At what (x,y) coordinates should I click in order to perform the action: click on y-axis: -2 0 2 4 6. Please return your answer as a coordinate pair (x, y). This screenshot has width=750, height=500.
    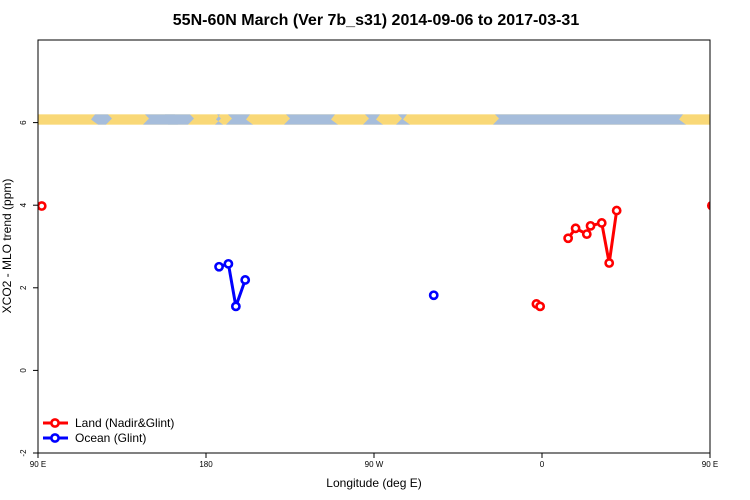
    Looking at the image, I should click on (28, 288).